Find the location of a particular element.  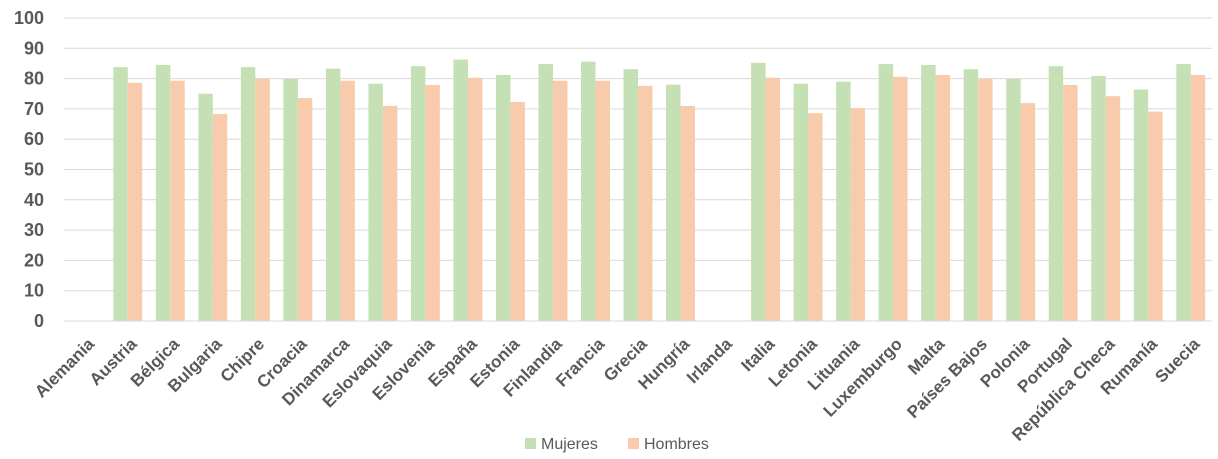

legend-label-mujeres: Mujeres is located at coordinates (569, 444).